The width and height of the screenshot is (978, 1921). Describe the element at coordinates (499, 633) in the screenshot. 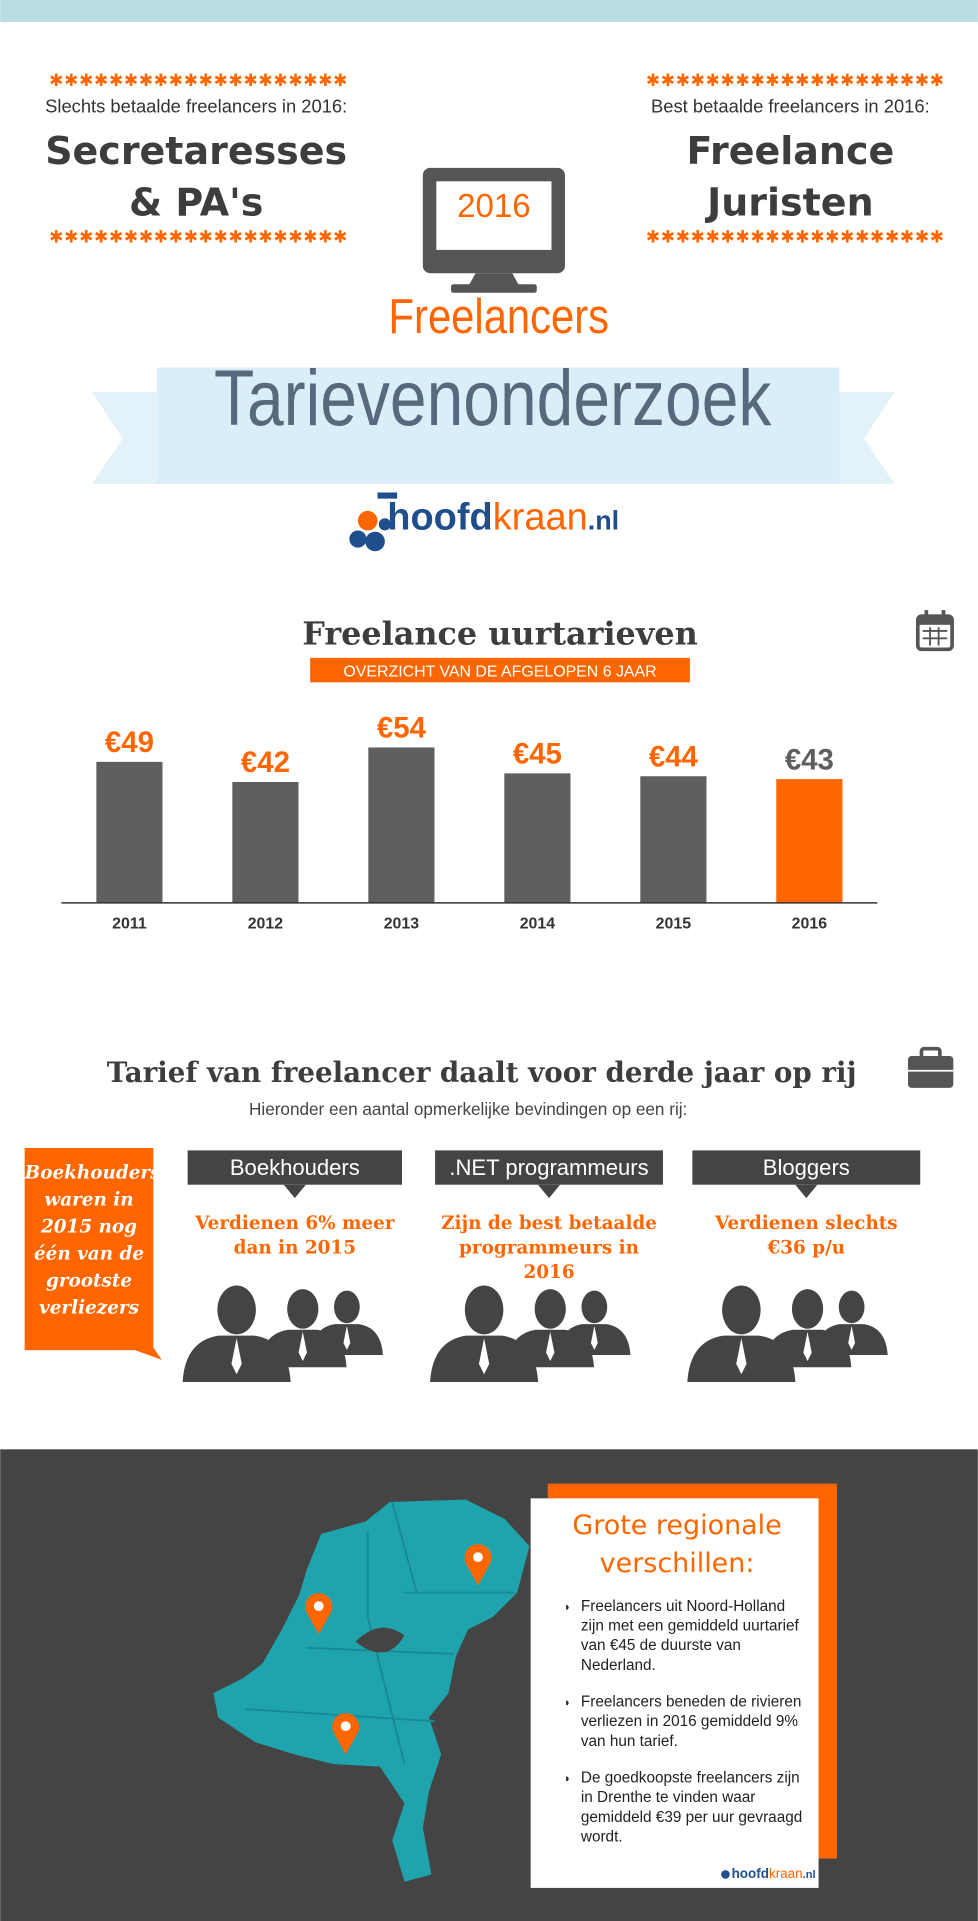

I see `chart-title: Freelance uurtarieven` at that location.